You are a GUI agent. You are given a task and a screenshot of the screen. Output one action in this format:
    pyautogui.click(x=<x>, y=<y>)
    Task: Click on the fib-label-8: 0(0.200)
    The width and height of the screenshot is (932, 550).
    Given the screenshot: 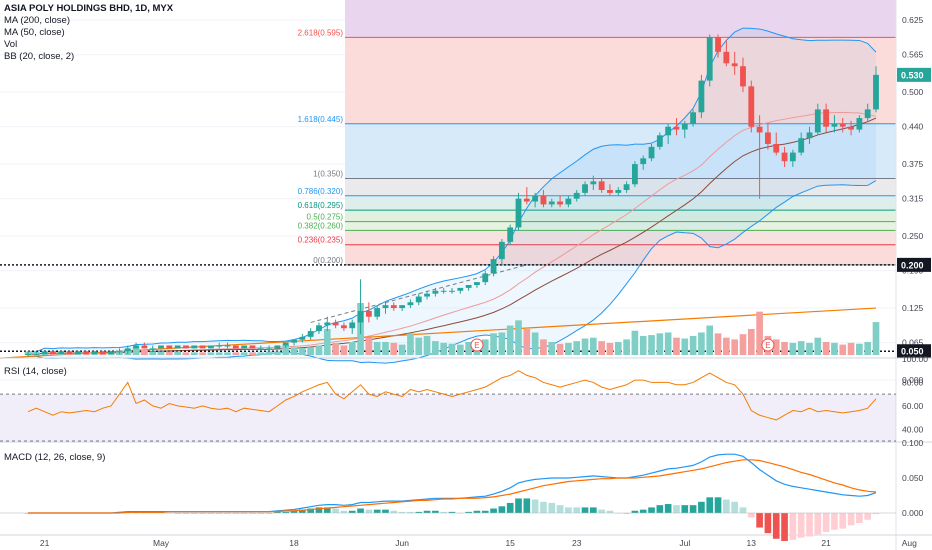 What is the action you would take?
    pyautogui.click(x=328, y=260)
    